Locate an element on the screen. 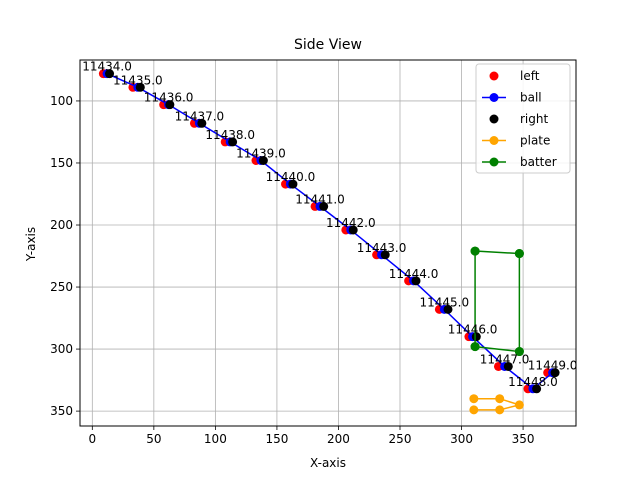  left-point is located at coordinates (498, 366).